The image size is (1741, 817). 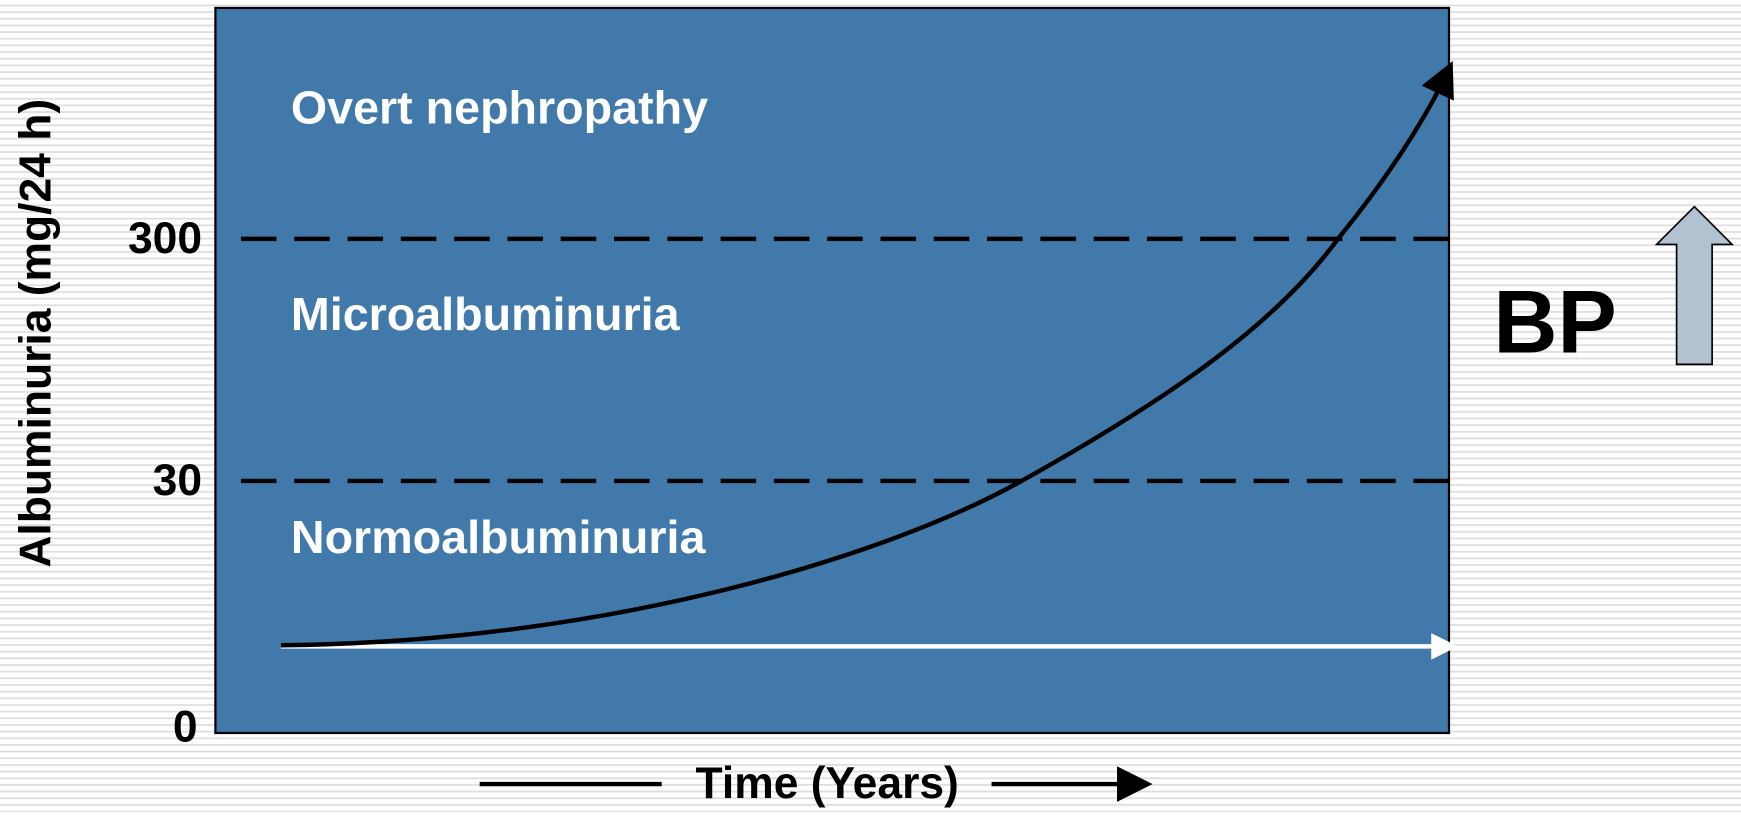 I want to click on up-arrow, so click(x=1694, y=285).